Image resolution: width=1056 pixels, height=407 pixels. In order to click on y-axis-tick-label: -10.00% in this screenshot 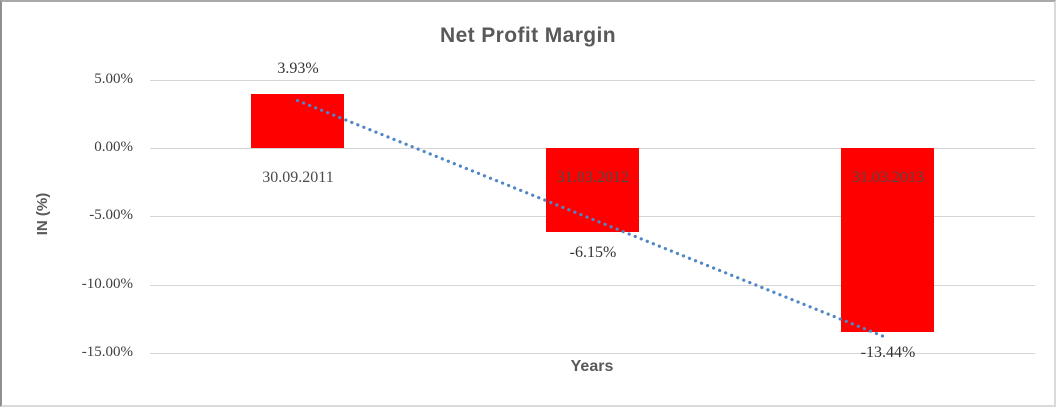, I will do `click(107, 284)`.